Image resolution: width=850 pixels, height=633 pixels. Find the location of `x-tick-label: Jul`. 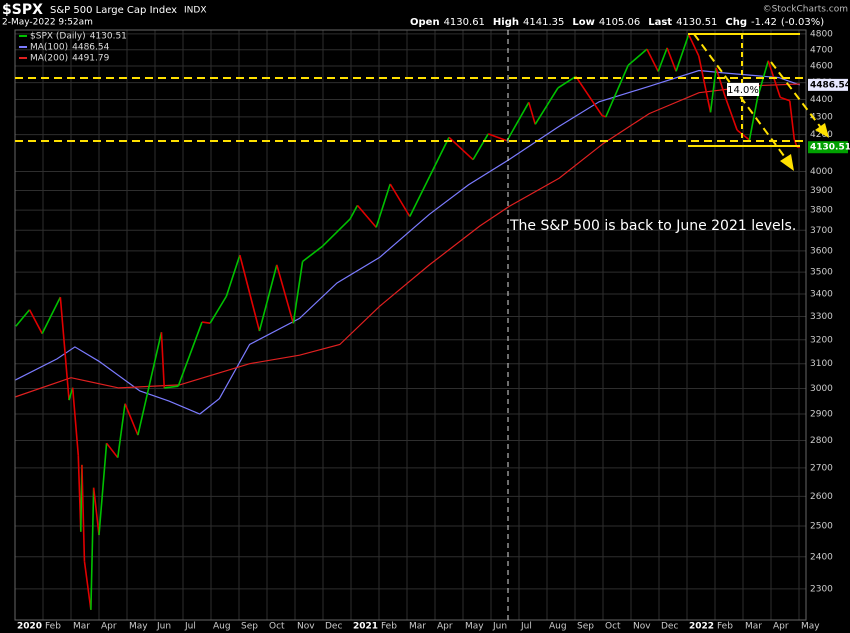

x-tick-label: Jul is located at coordinates (190, 627).